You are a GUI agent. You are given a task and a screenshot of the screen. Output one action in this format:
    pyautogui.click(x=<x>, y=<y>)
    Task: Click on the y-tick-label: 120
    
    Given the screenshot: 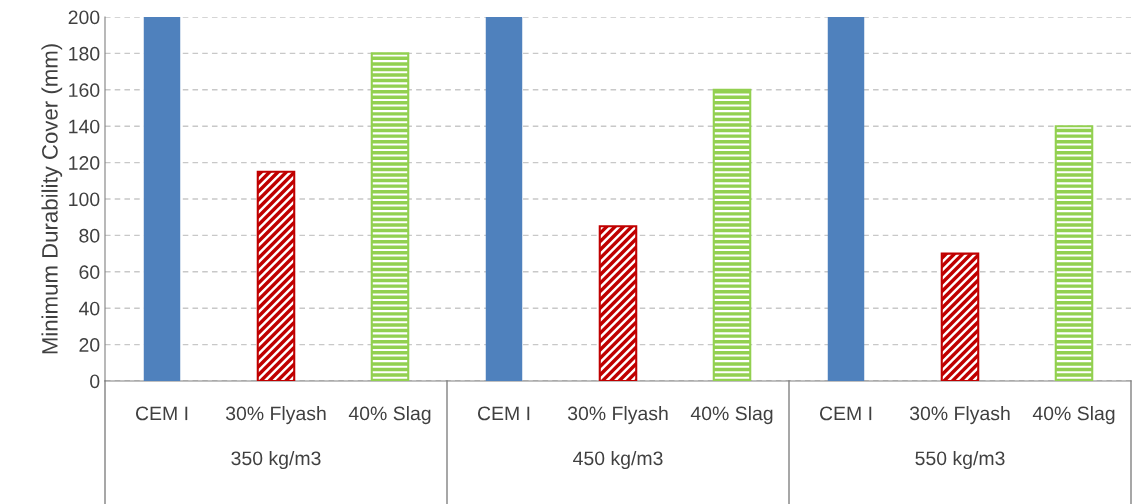 What is the action you would take?
    pyautogui.click(x=84, y=163)
    